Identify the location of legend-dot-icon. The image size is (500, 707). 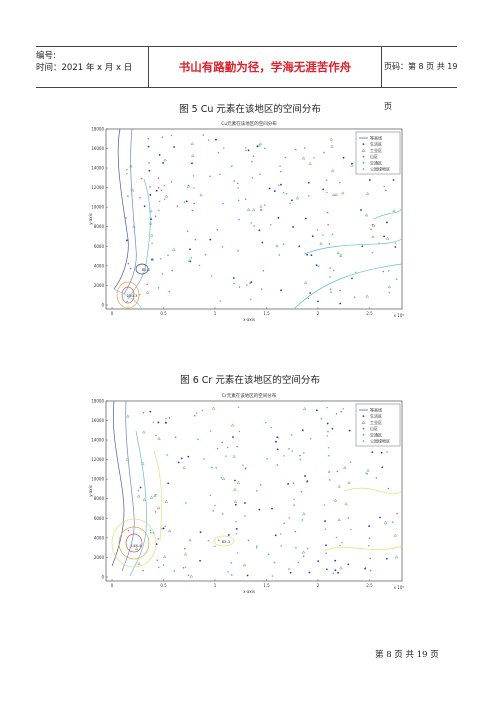
(363, 169).